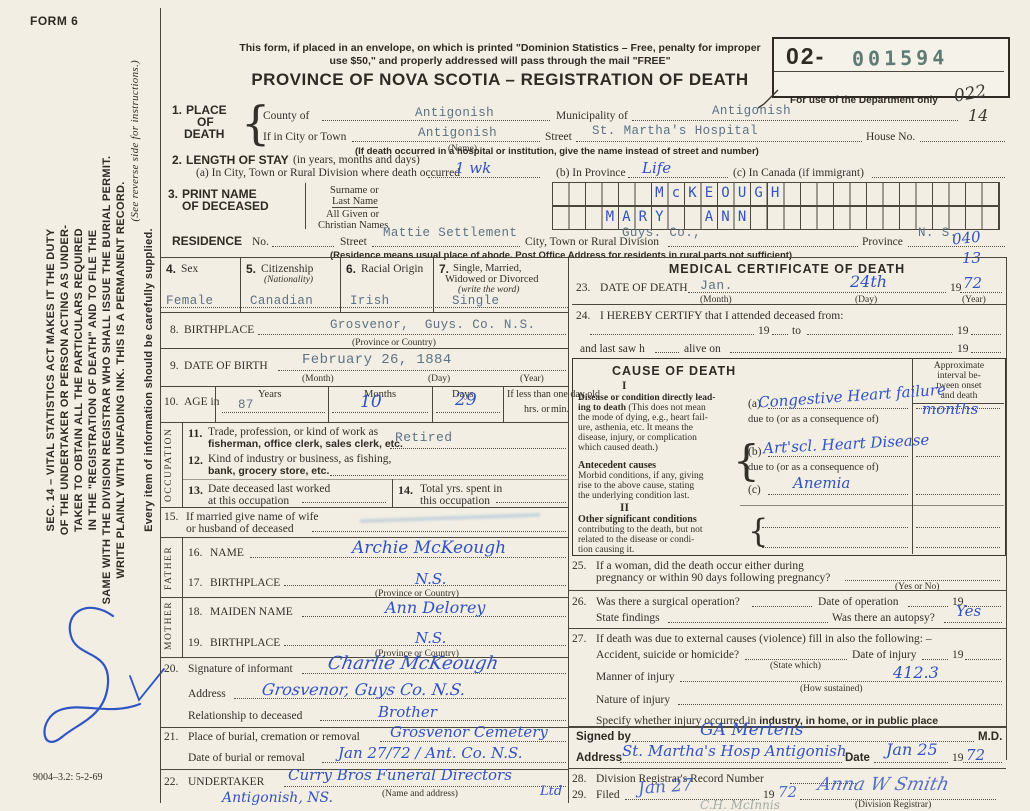 This screenshot has width=1030, height=811. I want to click on s28-no: 28., so click(579, 779).